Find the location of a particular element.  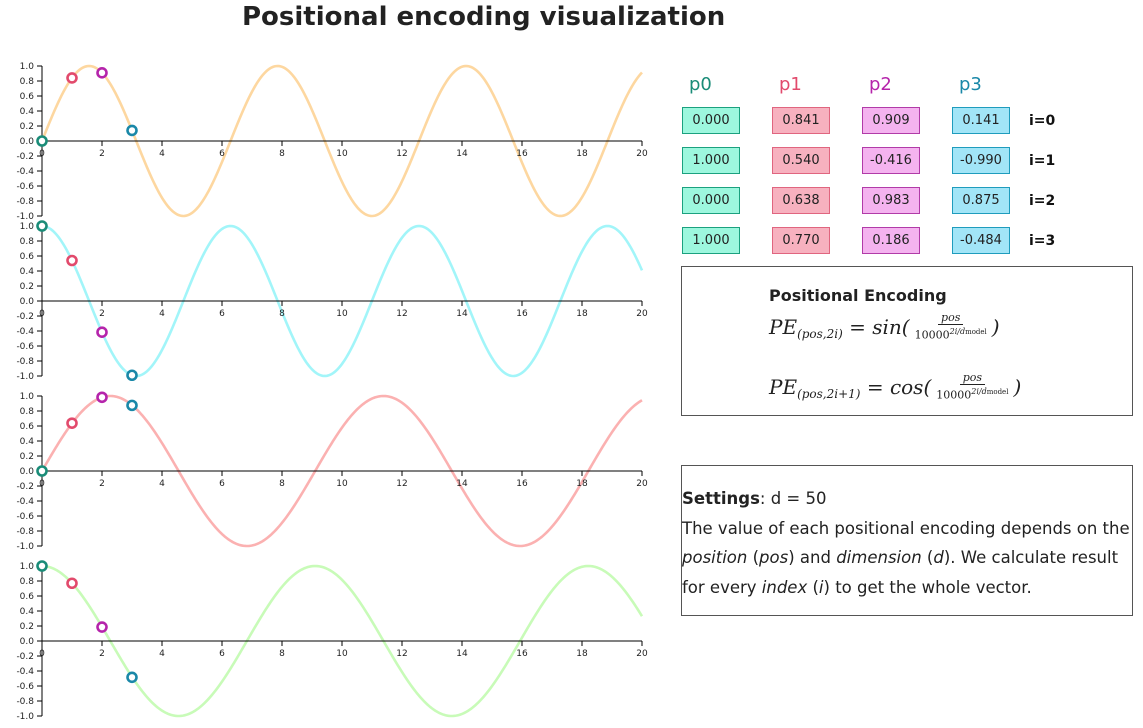

cell-r1-p0: 1.000 is located at coordinates (711, 160).